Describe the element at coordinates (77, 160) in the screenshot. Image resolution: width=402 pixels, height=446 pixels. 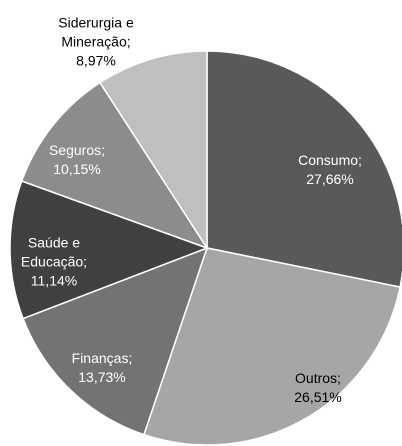
I see `data-label: Seguros; 10,15%` at that location.